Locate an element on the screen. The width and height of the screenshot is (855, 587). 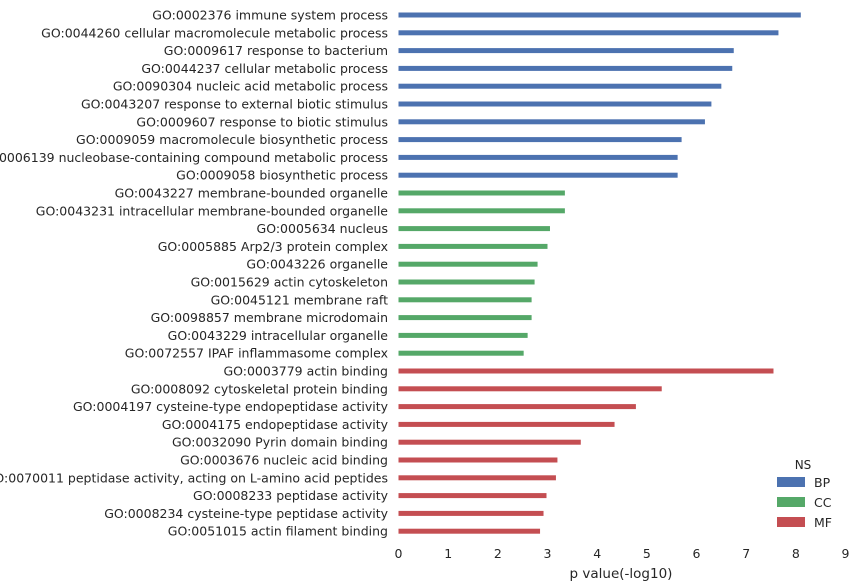
y-tick-label: GO:0098857 membrane microdomain is located at coordinates (269, 317).